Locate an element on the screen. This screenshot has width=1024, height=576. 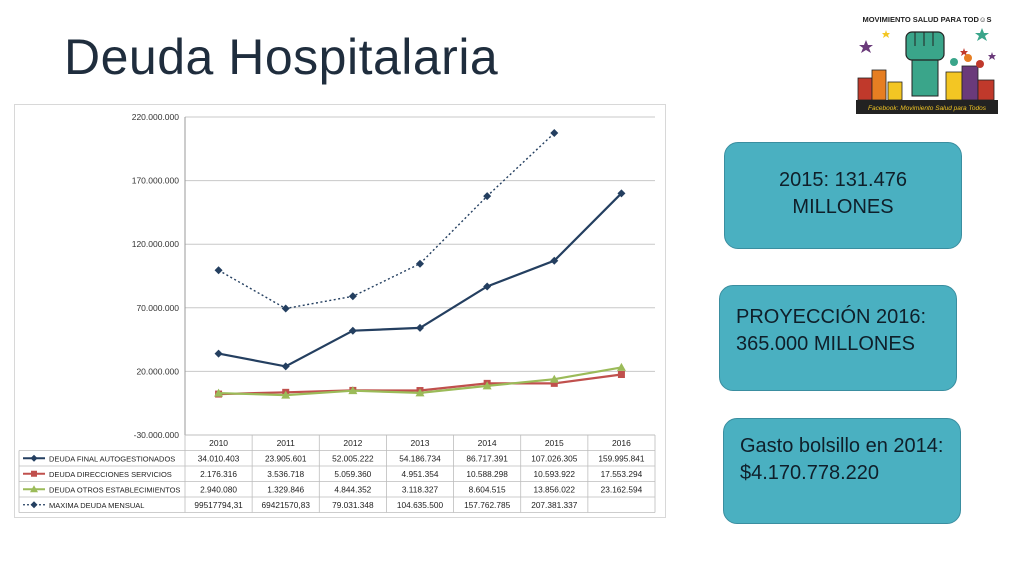
data-label: 207.381.337 is located at coordinates (554, 505).